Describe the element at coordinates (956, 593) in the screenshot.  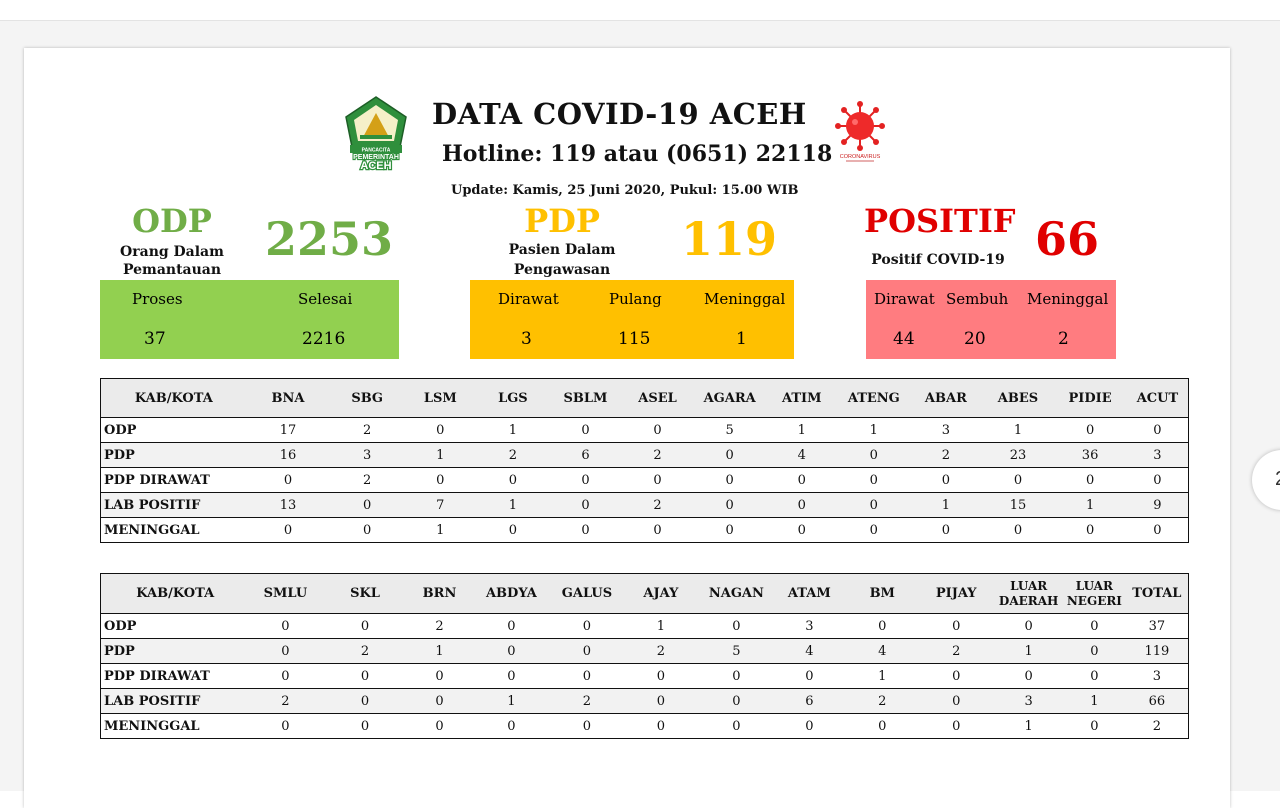
I see `column-header: PIJAY` at that location.